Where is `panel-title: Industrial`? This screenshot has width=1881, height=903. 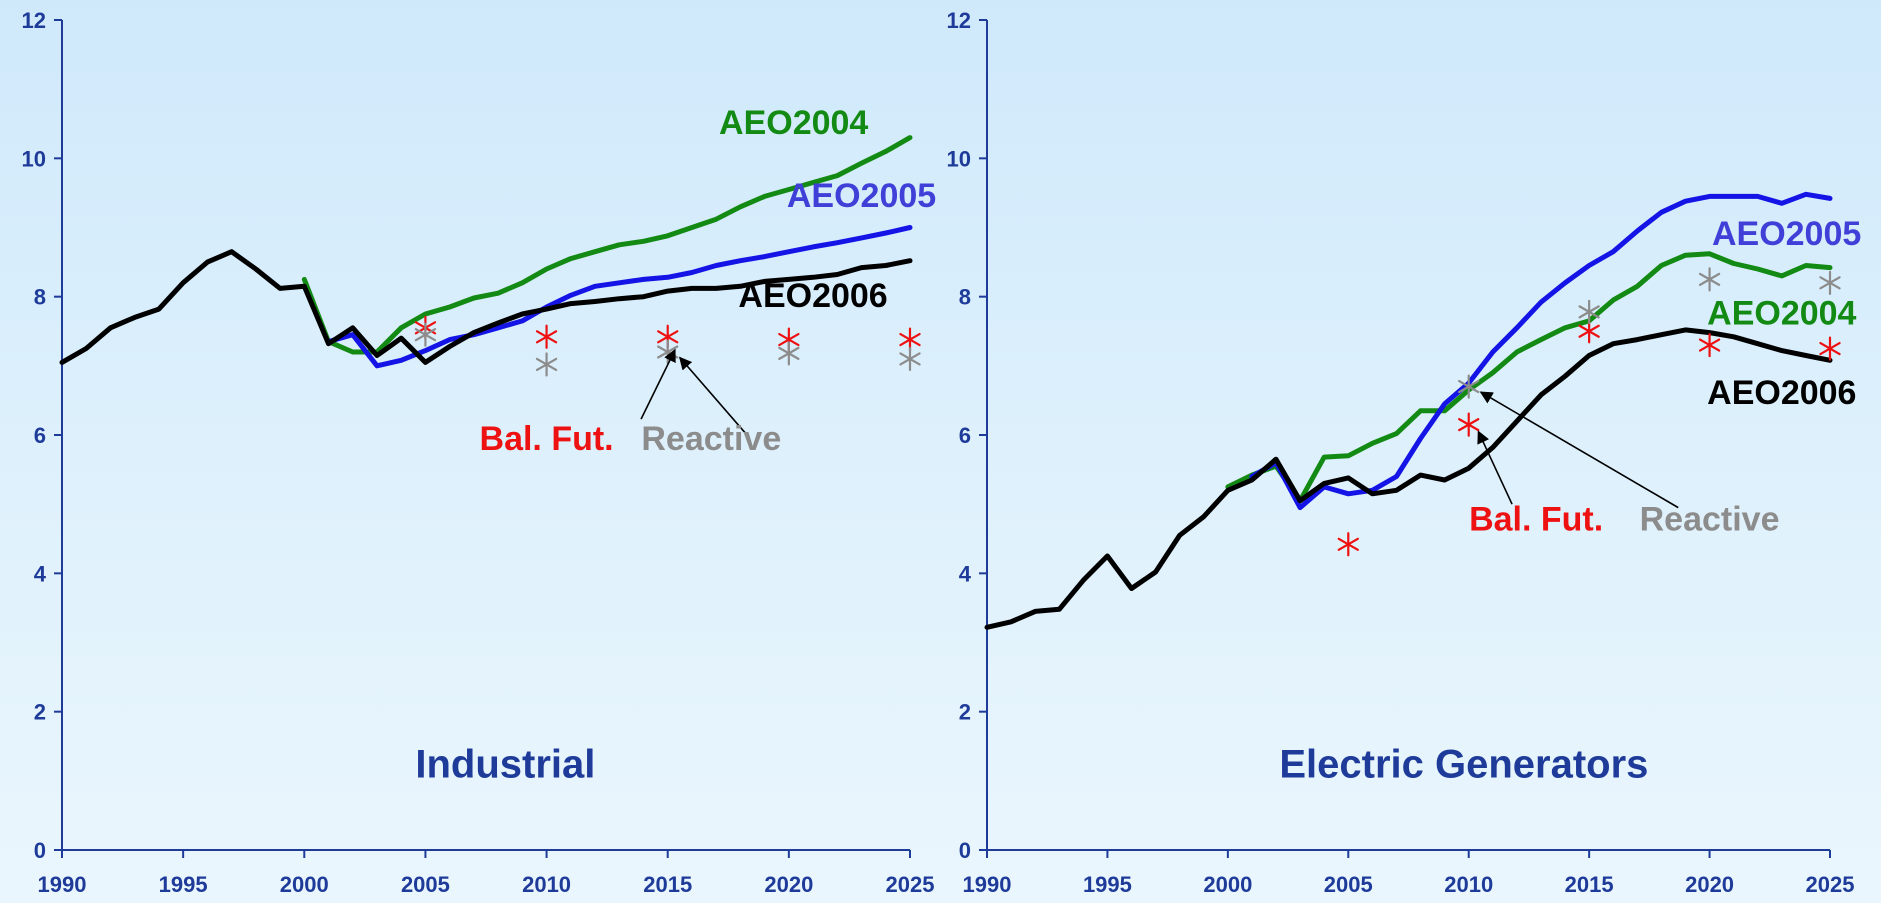 panel-title: Industrial is located at coordinates (505, 764).